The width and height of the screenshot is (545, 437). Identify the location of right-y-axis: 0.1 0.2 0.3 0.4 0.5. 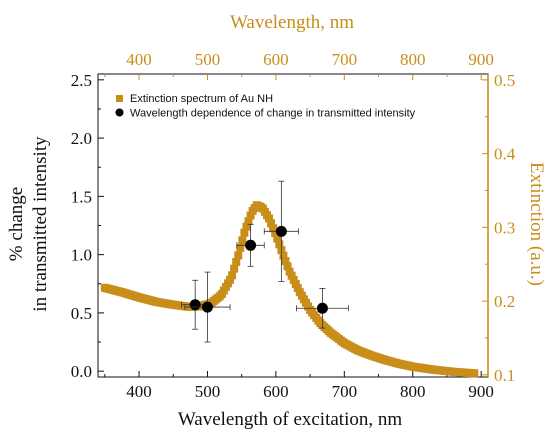
(499, 228).